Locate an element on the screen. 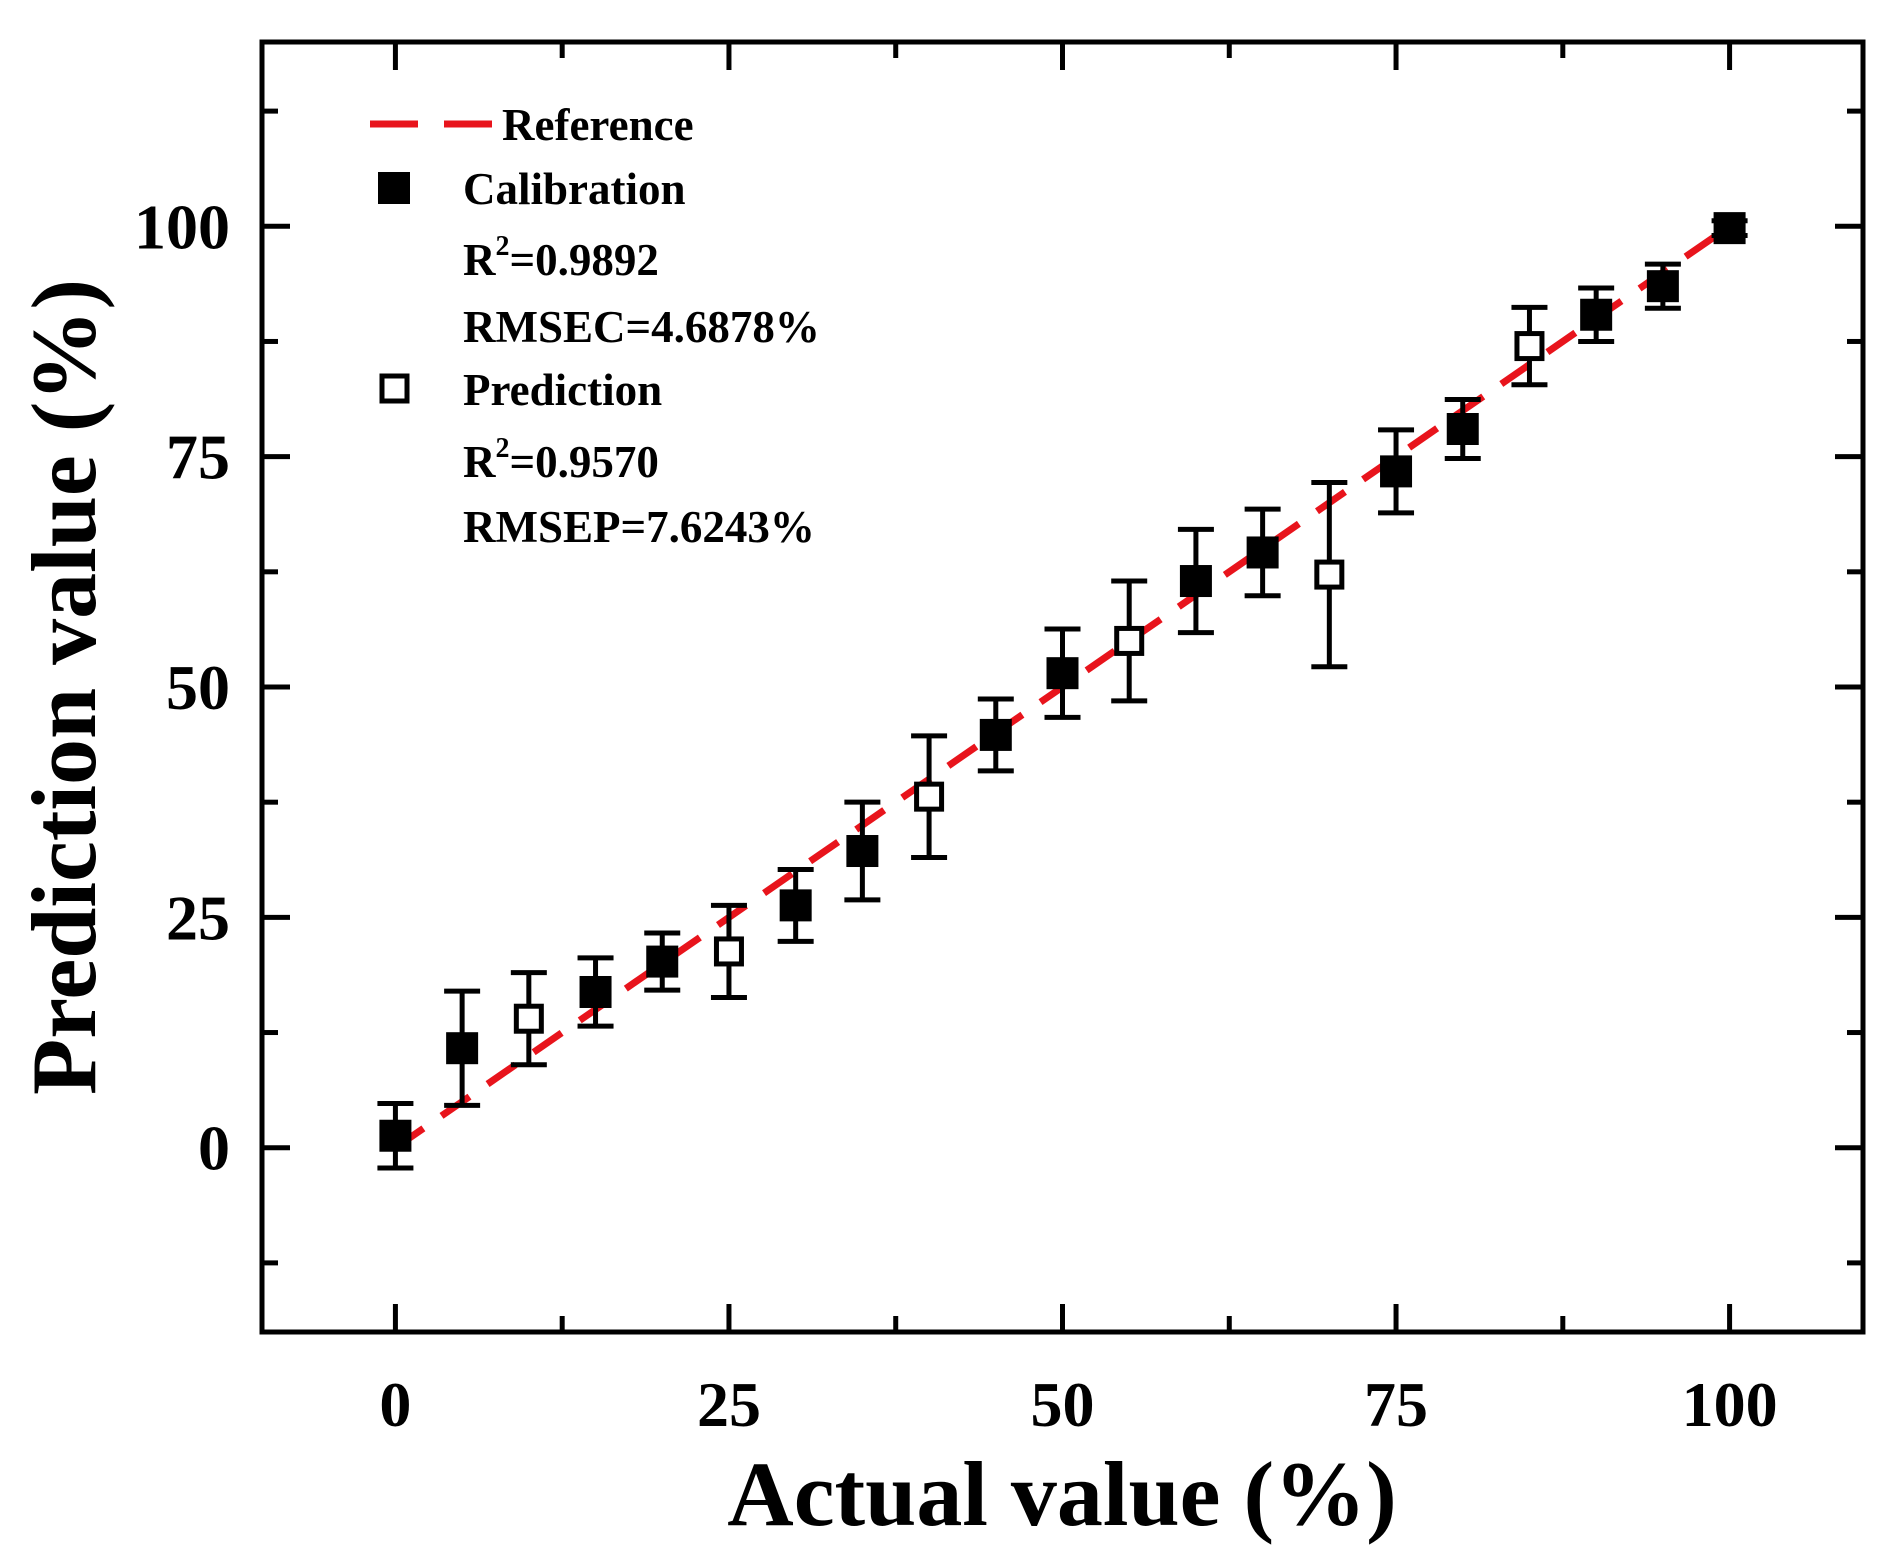  legend-calibration-r2: R2=0.9892 is located at coordinates (561, 258).